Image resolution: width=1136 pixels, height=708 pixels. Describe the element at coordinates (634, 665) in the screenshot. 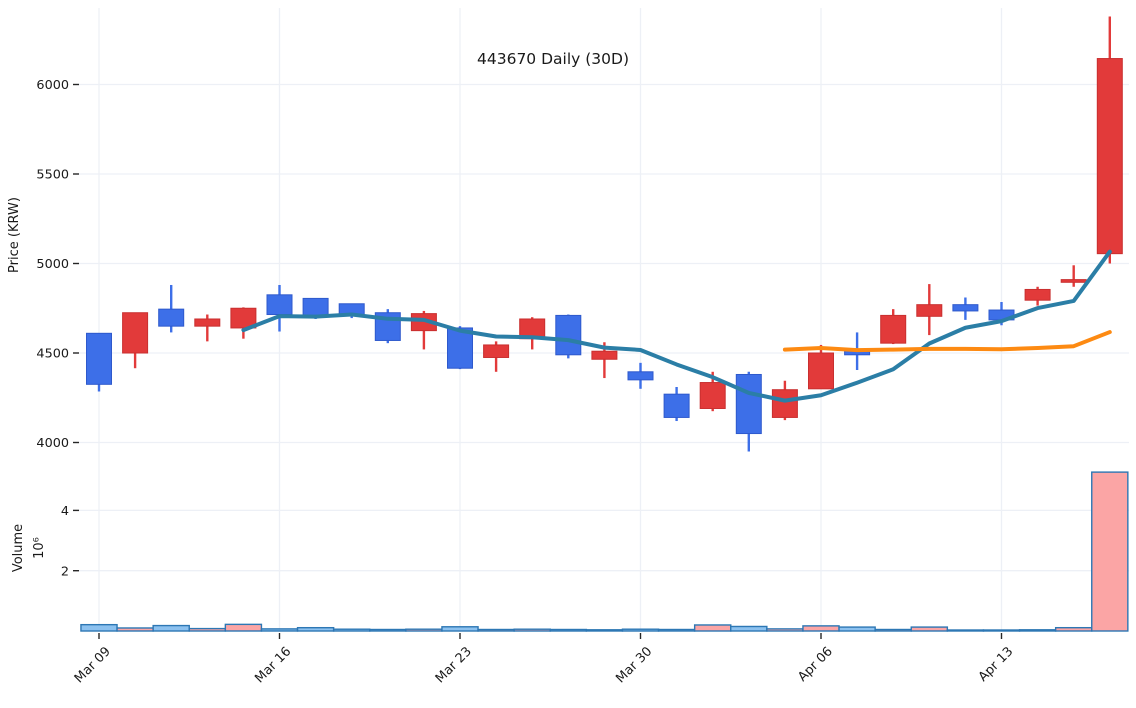

I see `date-tick-label: Mar 30` at that location.